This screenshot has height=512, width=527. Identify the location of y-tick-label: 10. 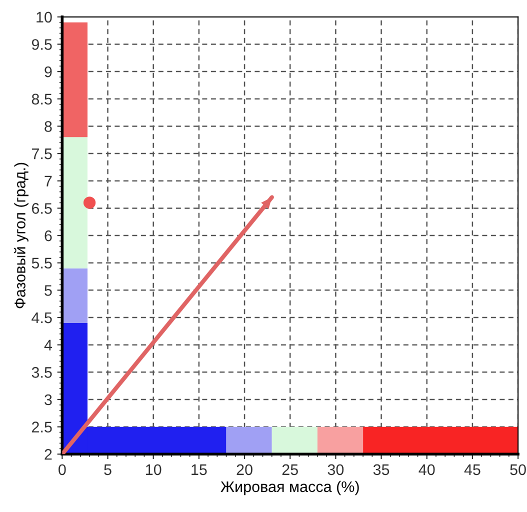
(44, 17).